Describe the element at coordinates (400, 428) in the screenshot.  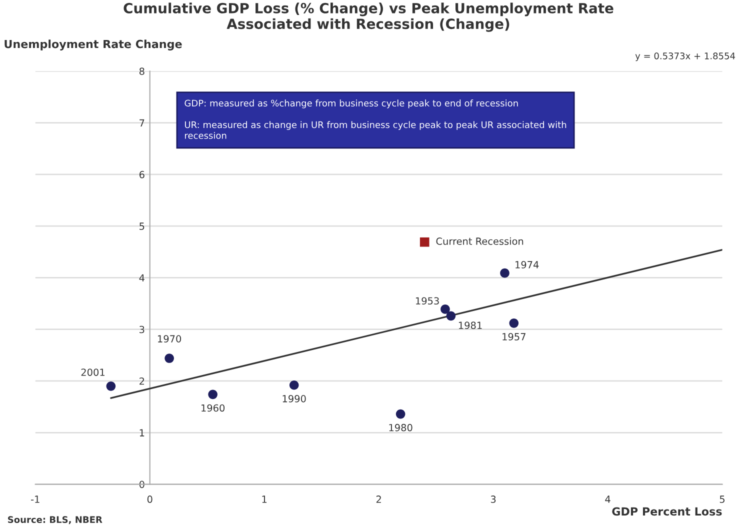
I see `annotation: 1980` at that location.